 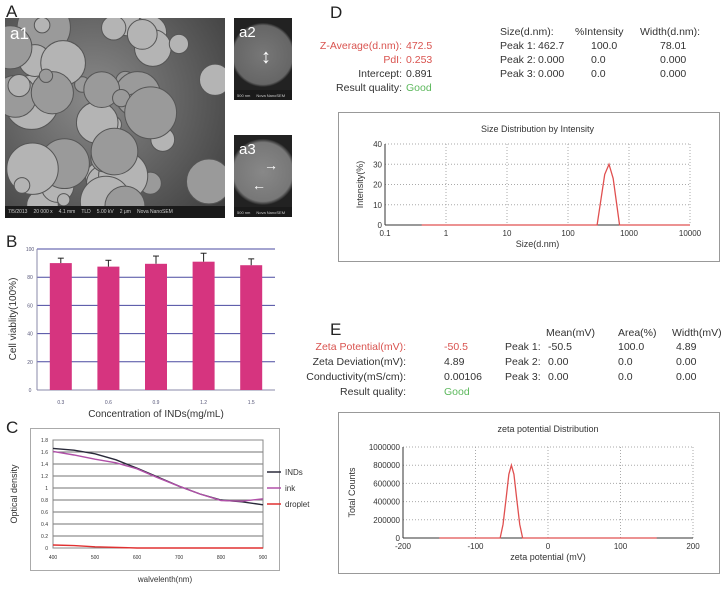 What do you see at coordinates (19, 33) in the screenshot?
I see `sem-tag: a1` at bounding box center [19, 33].